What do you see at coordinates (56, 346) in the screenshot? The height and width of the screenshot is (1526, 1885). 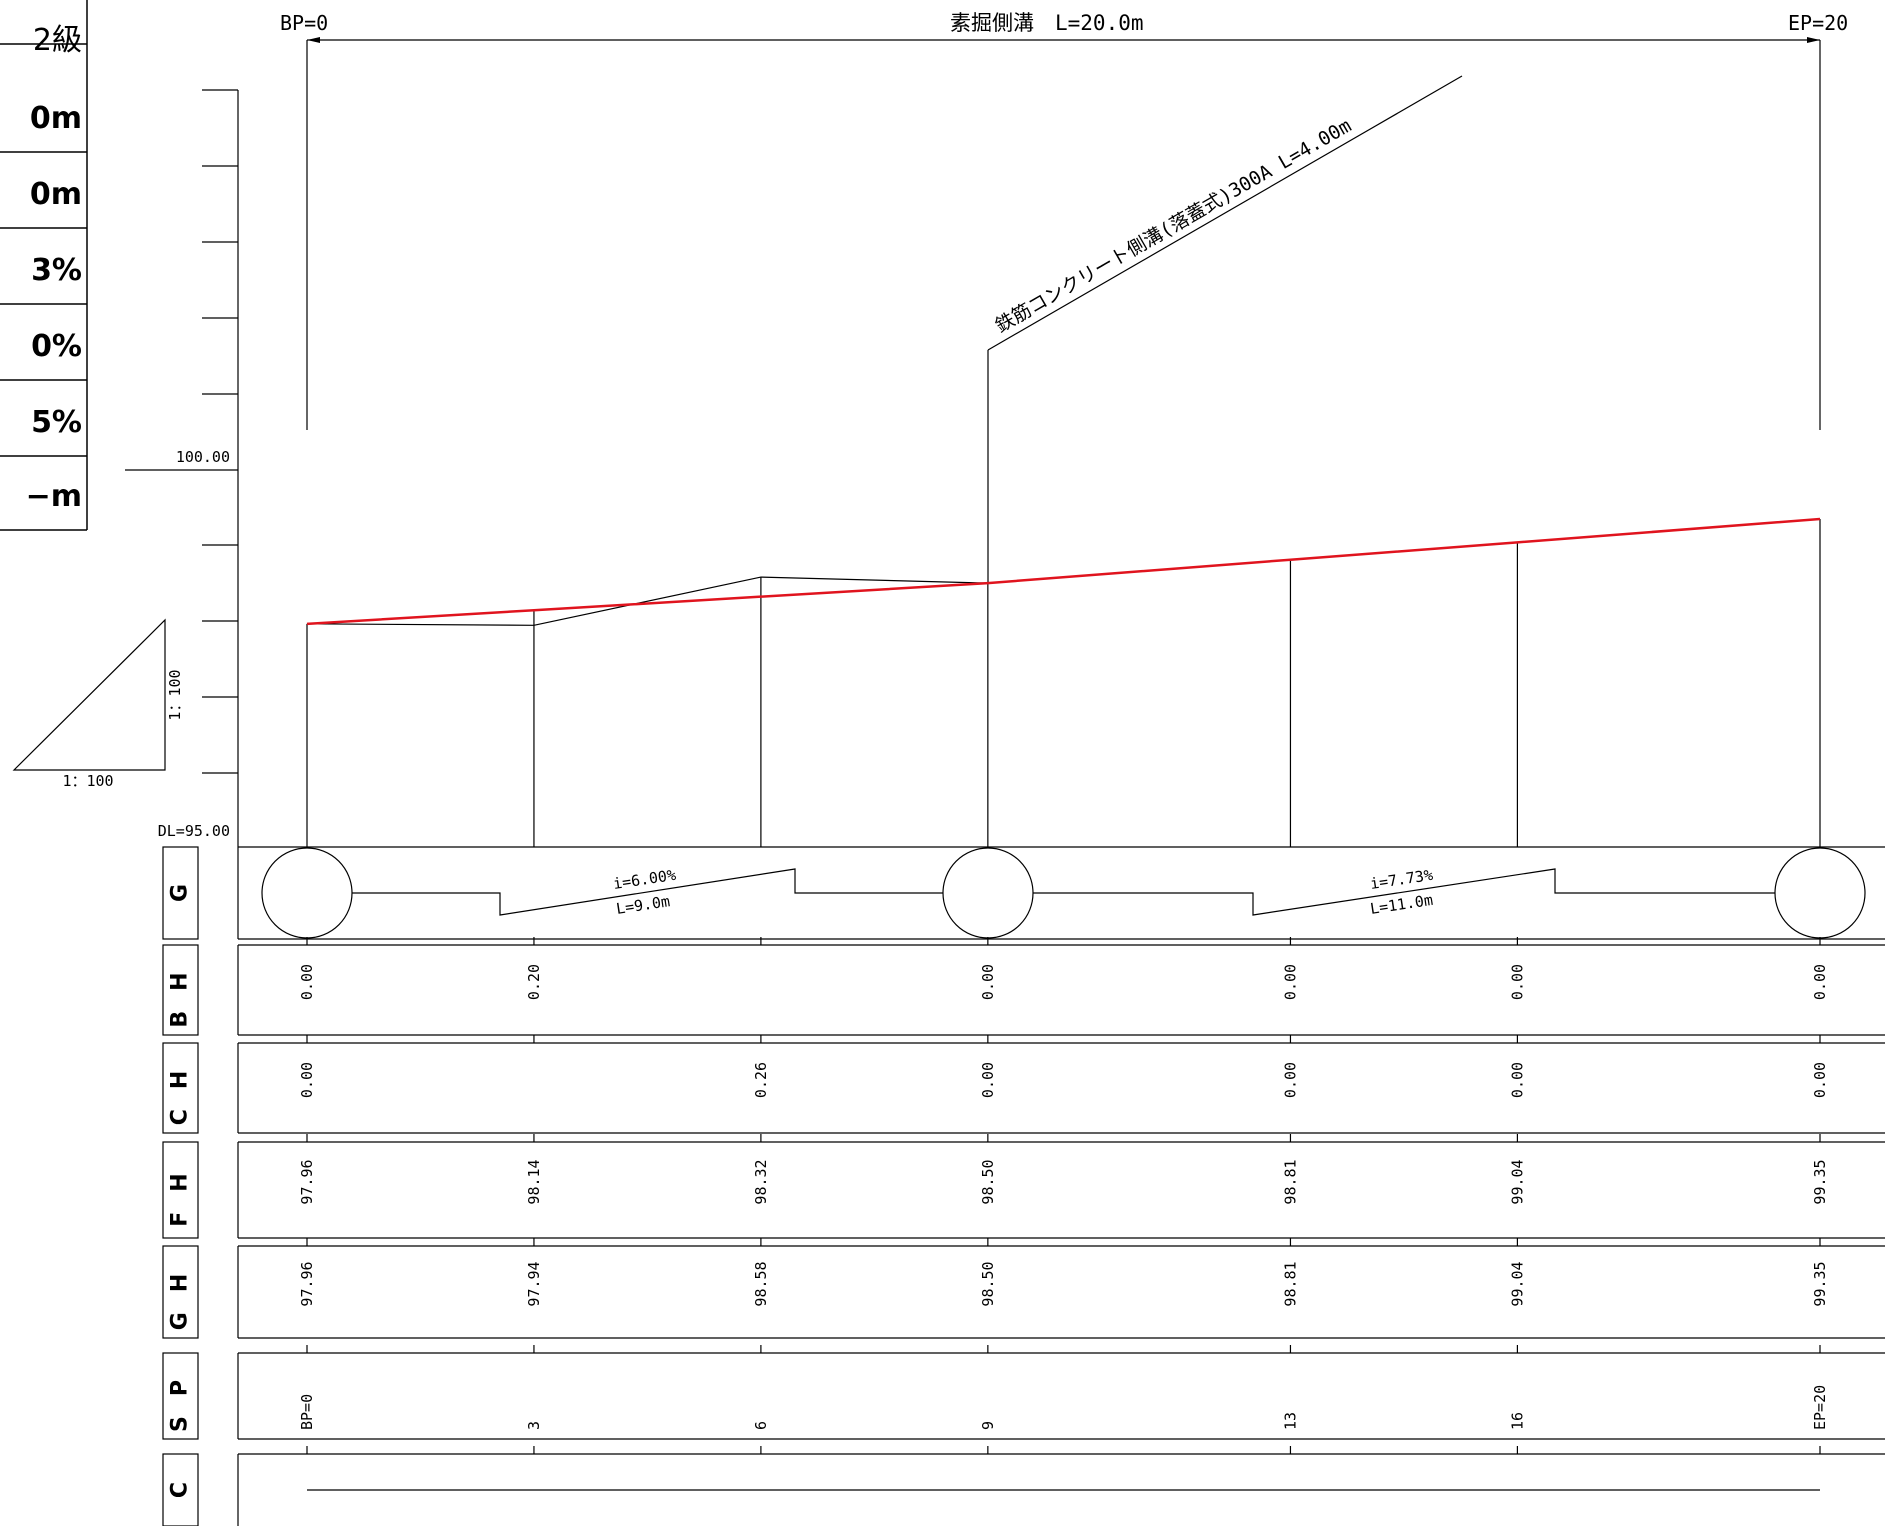 I see `spec-table-cell: 0%` at bounding box center [56, 346].